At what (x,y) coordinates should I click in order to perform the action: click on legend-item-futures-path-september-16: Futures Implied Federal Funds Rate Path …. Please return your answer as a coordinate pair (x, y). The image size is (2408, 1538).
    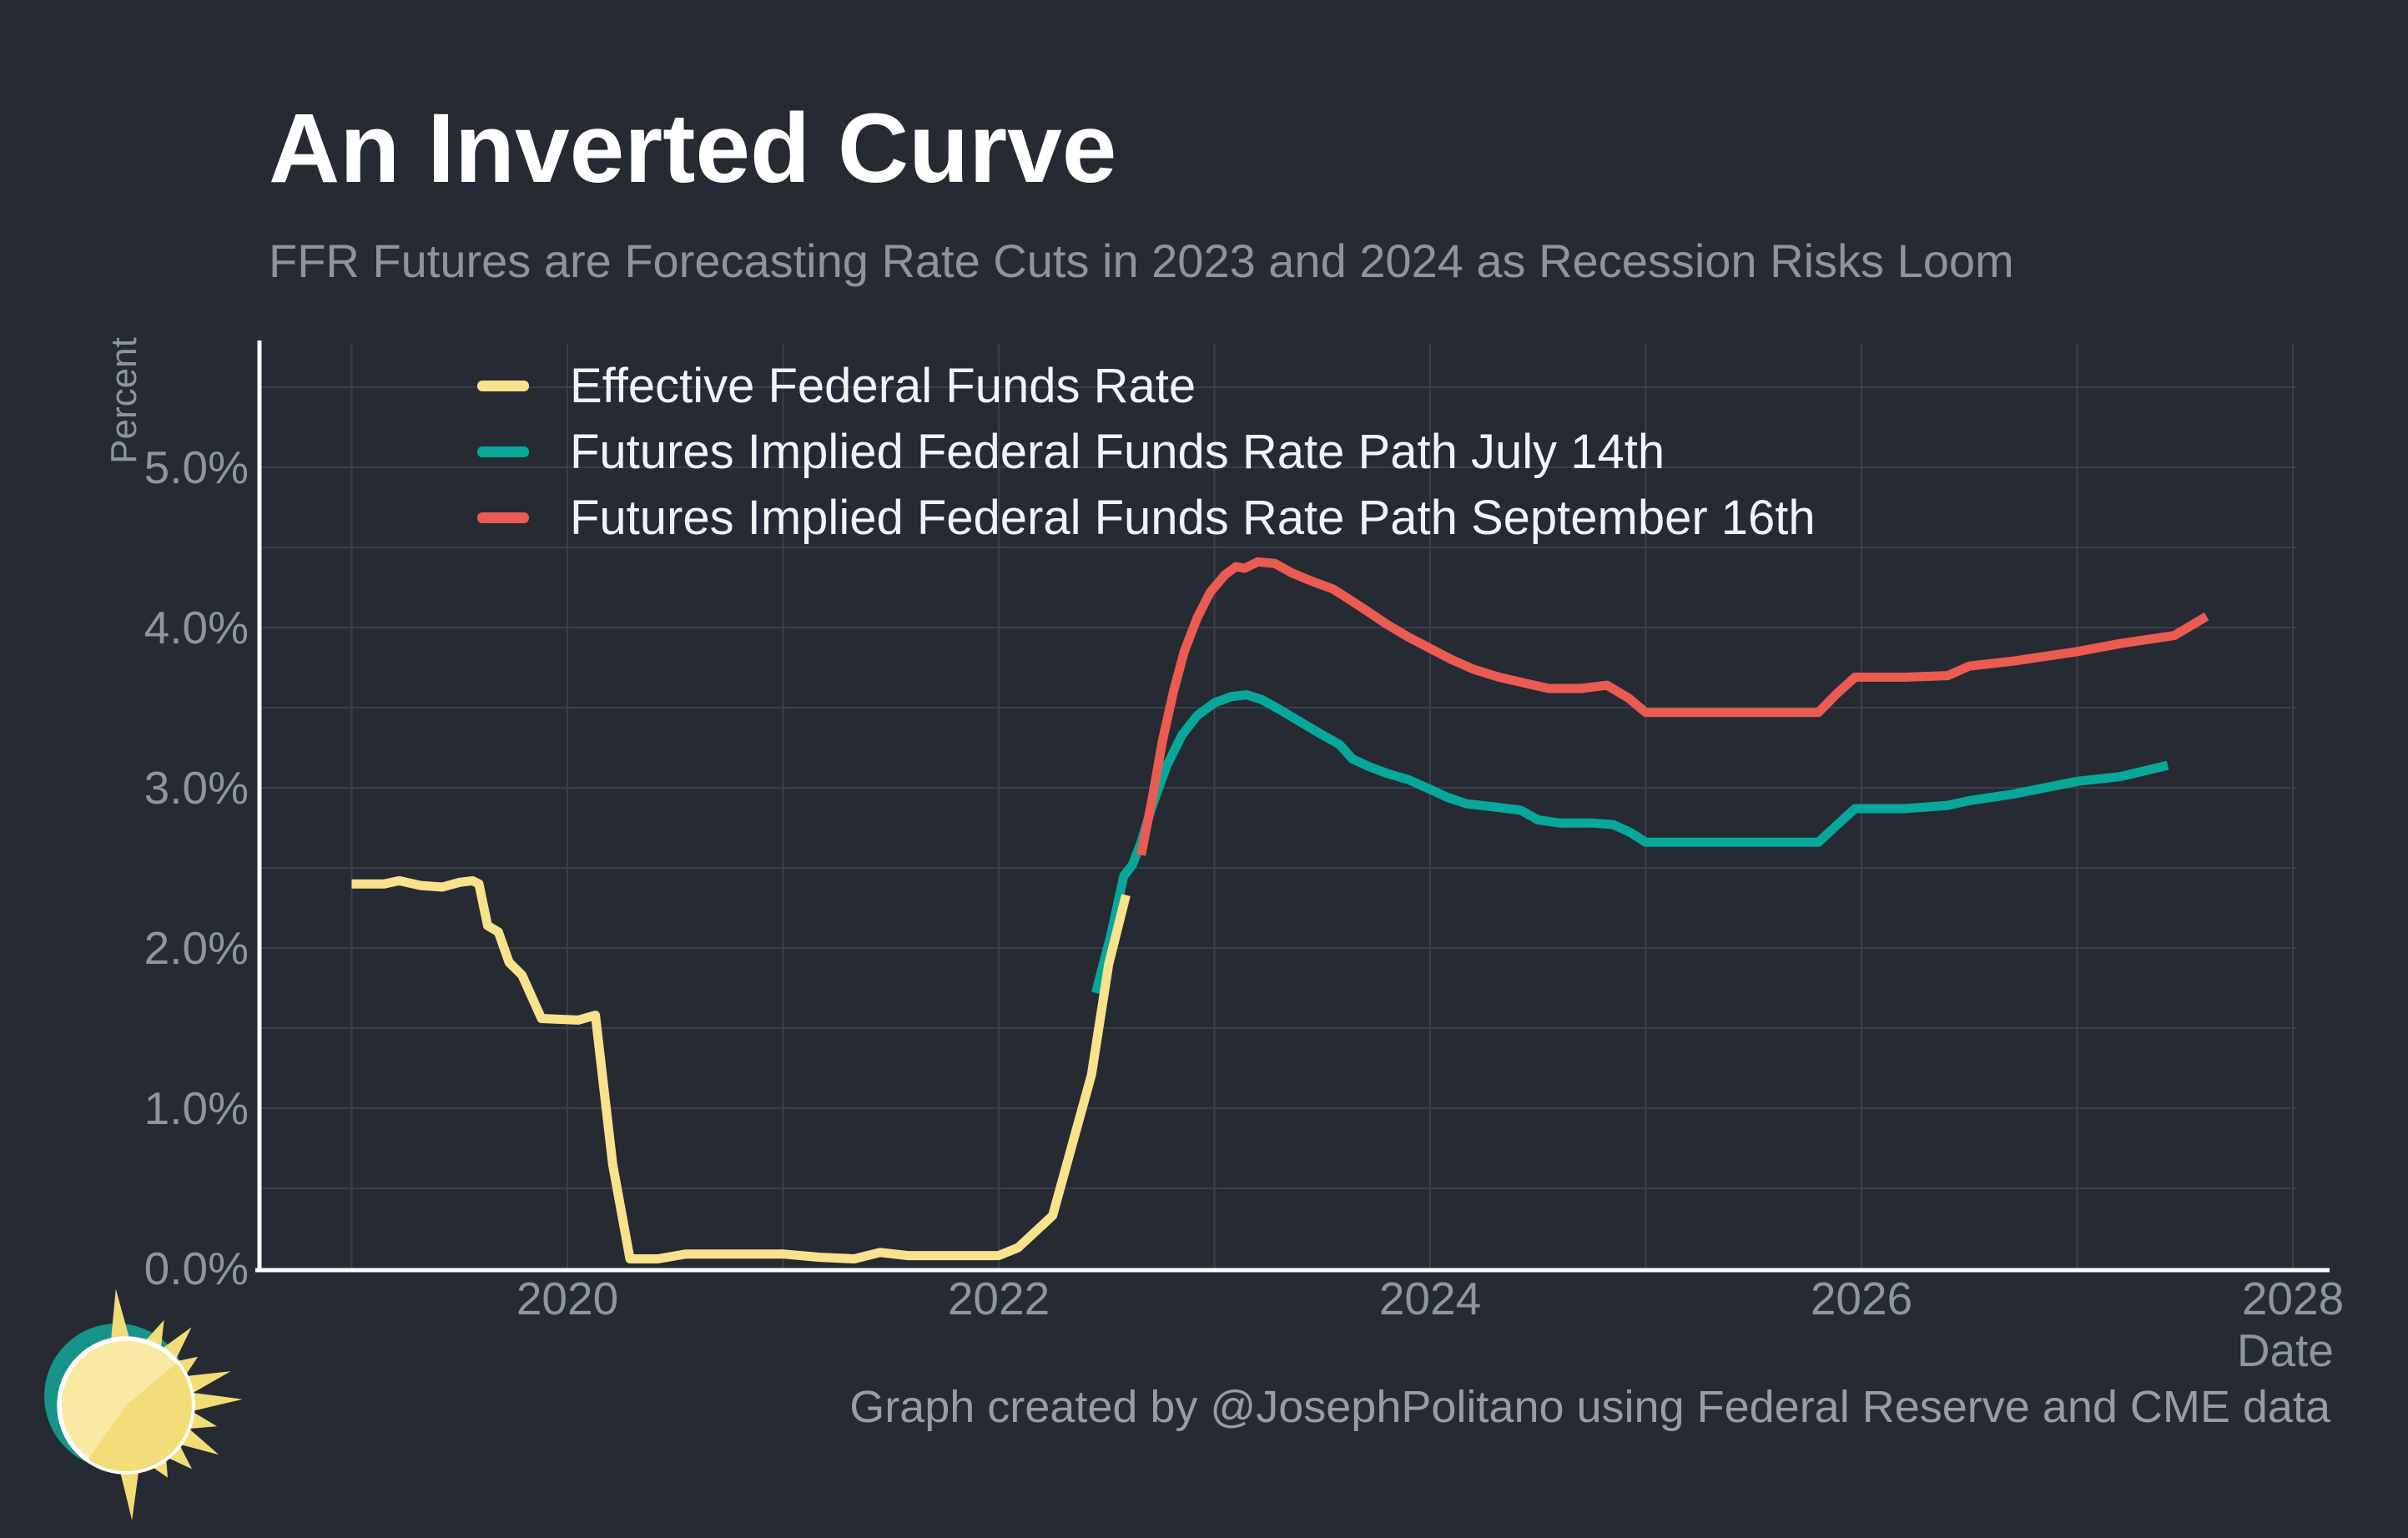
    Looking at the image, I should click on (1146, 518).